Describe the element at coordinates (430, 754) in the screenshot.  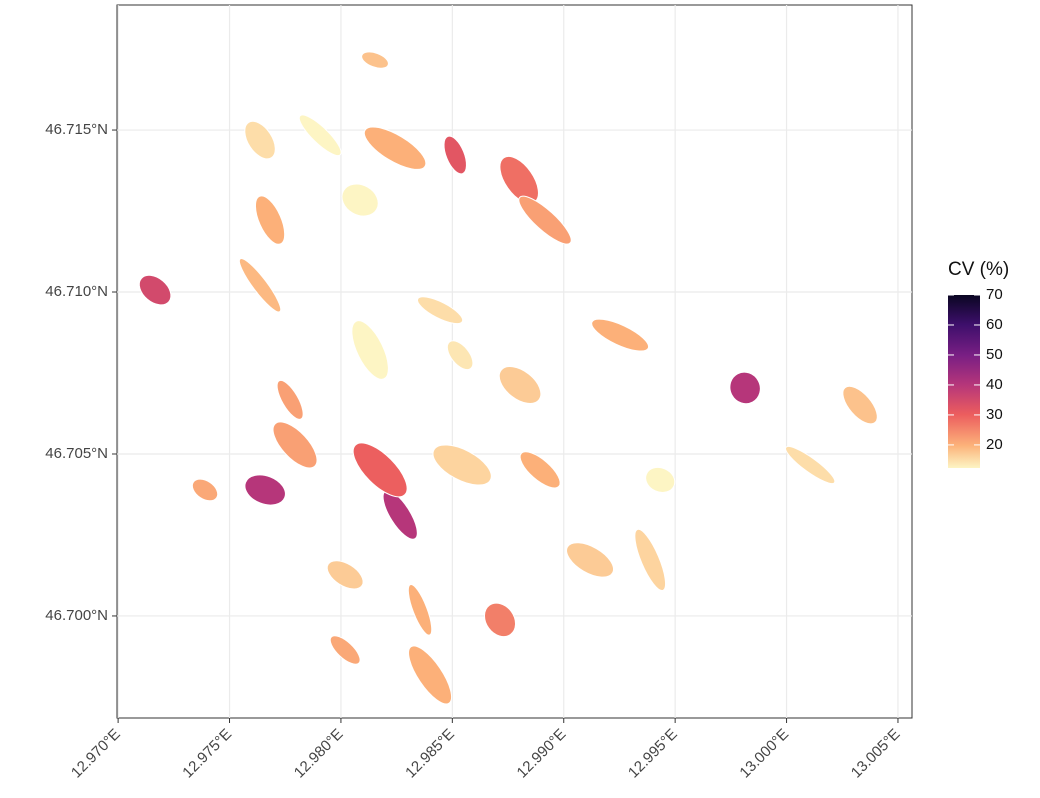
I see `x-tick-label: 12.985°E` at that location.